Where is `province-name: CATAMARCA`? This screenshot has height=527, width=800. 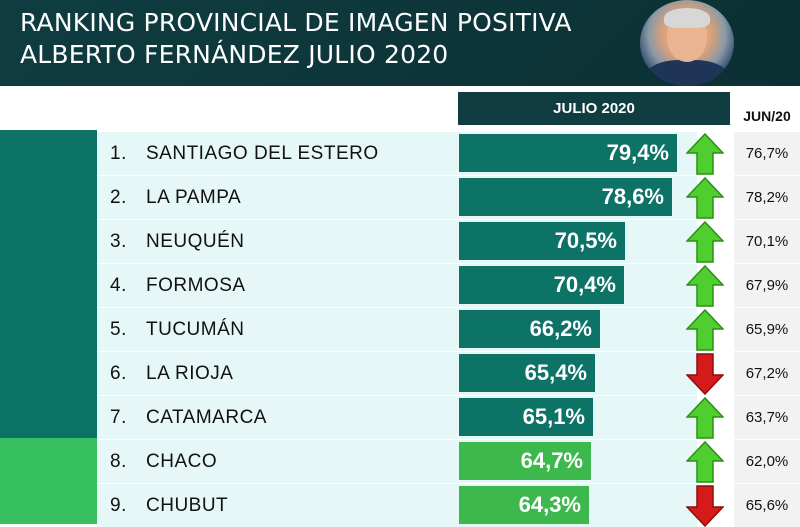 province-name: CATAMARCA is located at coordinates (206, 417).